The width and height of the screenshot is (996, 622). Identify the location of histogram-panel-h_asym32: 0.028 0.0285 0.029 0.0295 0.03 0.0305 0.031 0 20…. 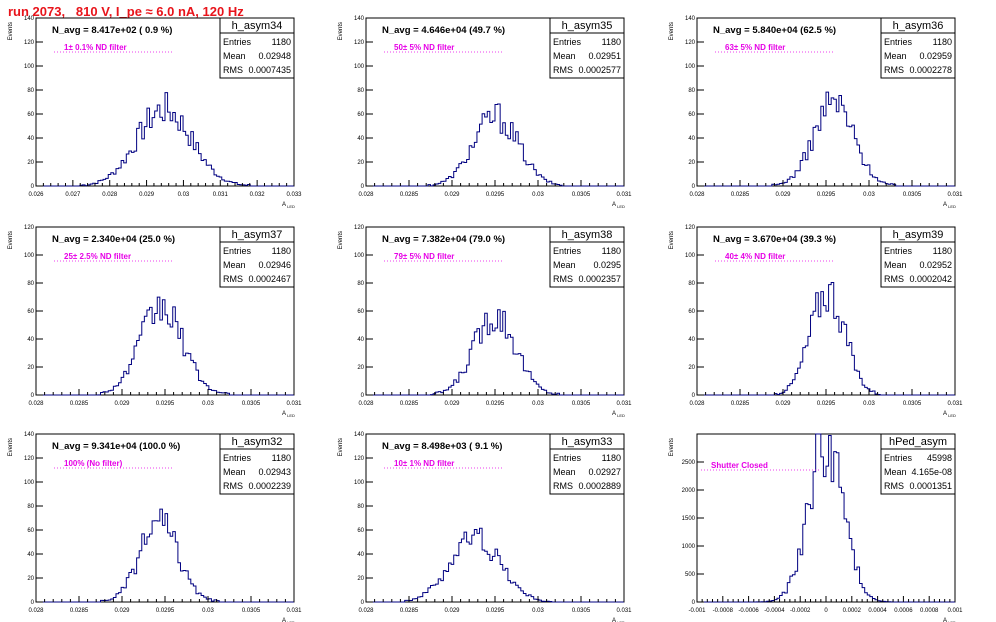
(155, 527).